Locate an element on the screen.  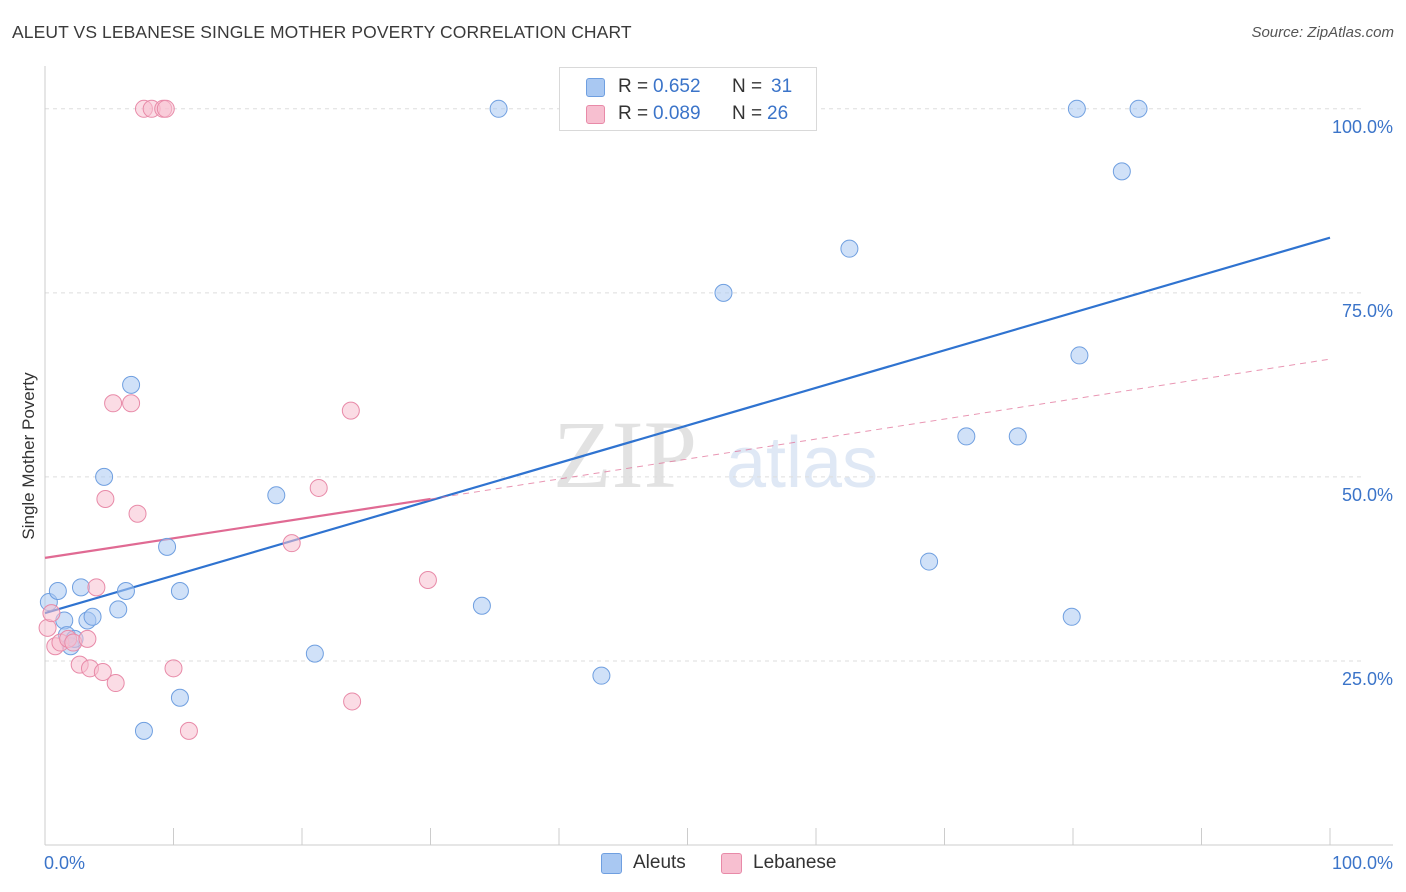
x-tick-label-max: 100.0% is located at coordinates (1362, 863).